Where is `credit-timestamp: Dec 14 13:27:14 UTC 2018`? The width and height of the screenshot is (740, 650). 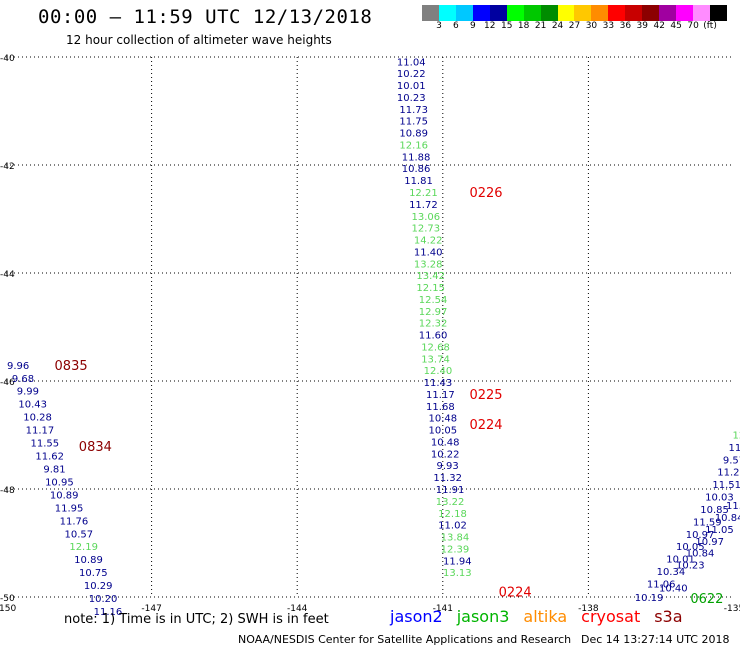 credit-timestamp: Dec 14 13:27:14 UTC 2018 is located at coordinates (655, 639).